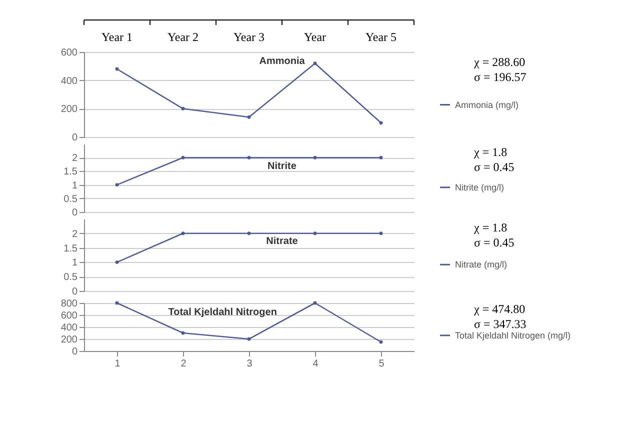  What do you see at coordinates (479, 187) in the screenshot?
I see `text: Nitrite (mg/l)` at bounding box center [479, 187].